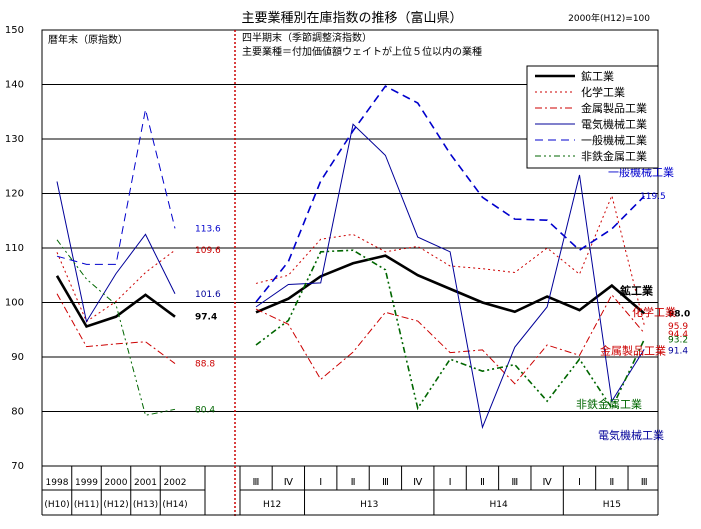  Describe the element at coordinates (145, 505) in the screenshot. I see `x-tick-sublabel: (H13)` at that location.